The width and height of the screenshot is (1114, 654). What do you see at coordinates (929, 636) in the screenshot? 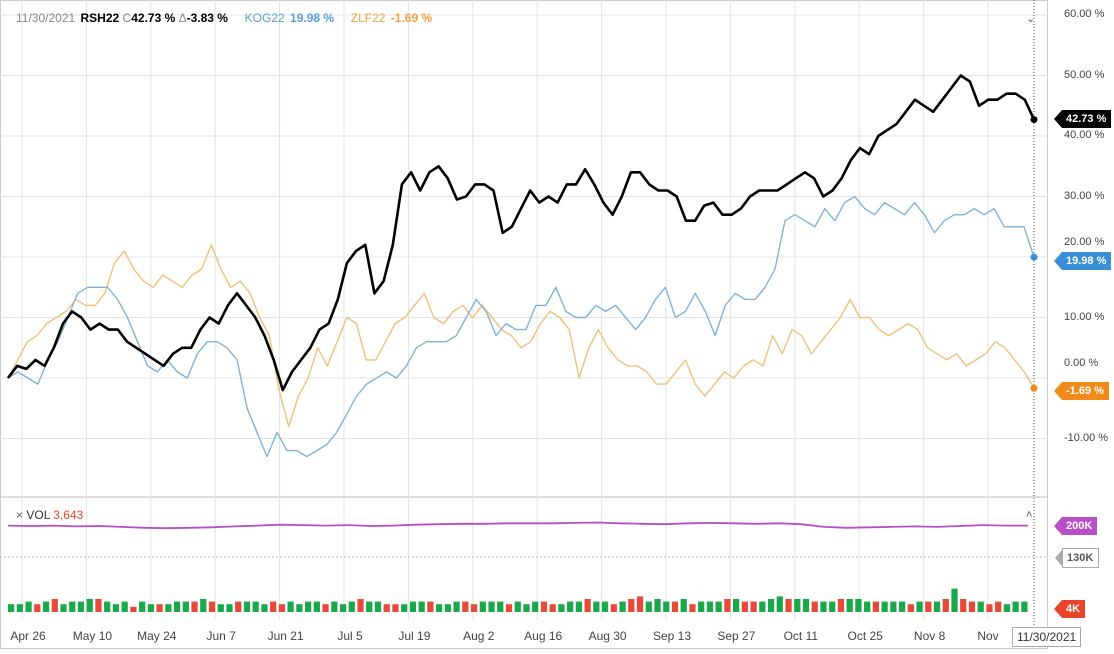
I see `x-tick-label: Nov 8` at bounding box center [929, 636].